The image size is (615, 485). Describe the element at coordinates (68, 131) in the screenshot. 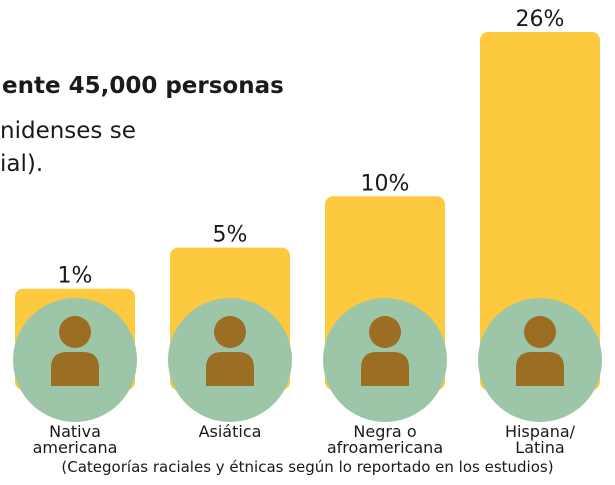

I see `body-text: nidenses se` at that location.